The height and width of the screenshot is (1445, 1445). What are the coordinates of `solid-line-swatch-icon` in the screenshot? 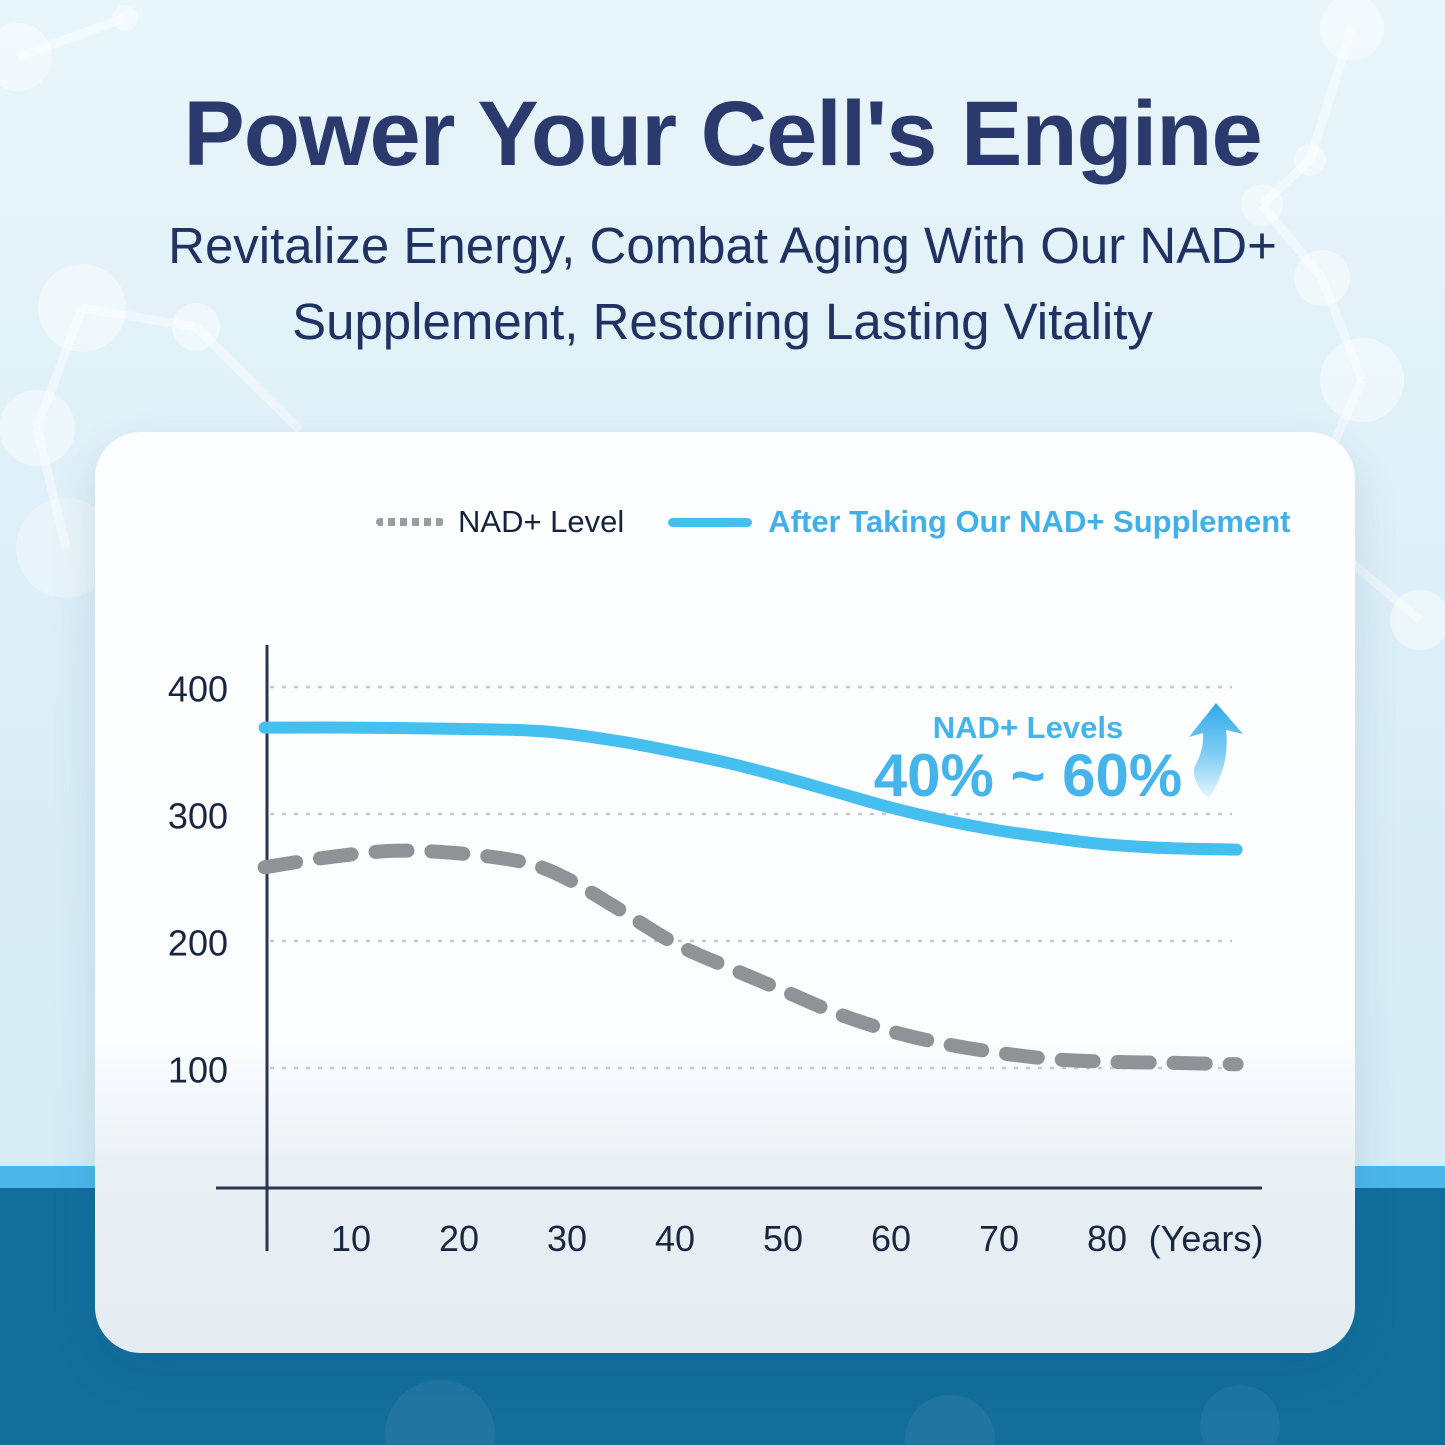 It's located at (710, 522).